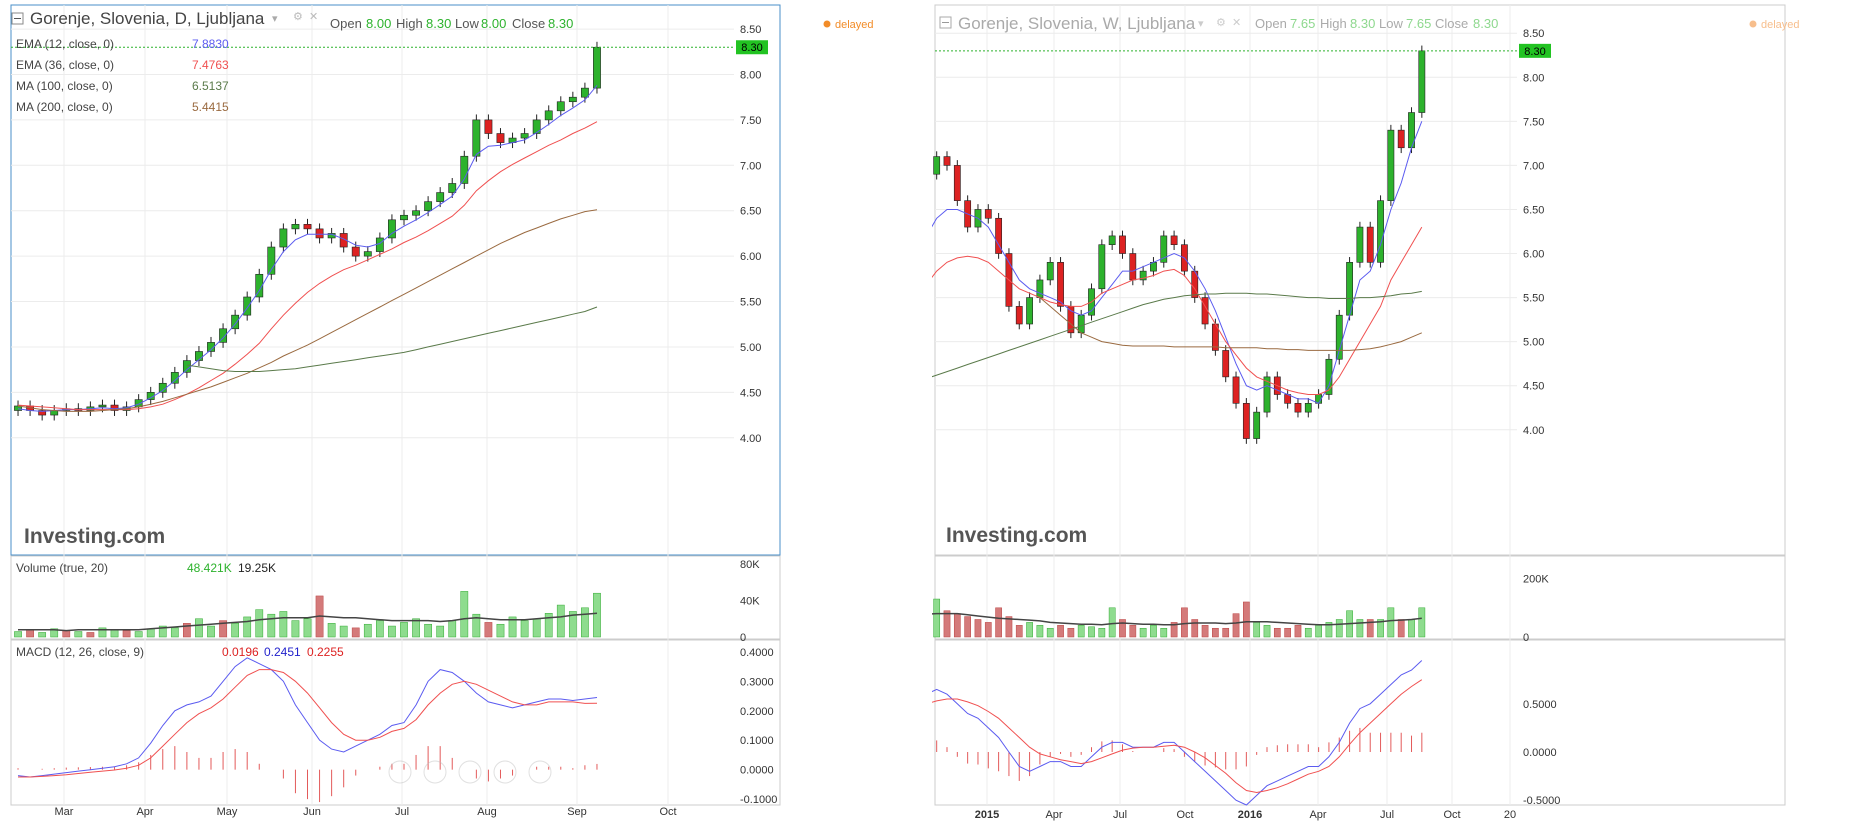 Image resolution: width=1864 pixels, height=825 pixels. Describe the element at coordinates (1536, 580) in the screenshot. I see `volume-tick-label: 200K` at that location.